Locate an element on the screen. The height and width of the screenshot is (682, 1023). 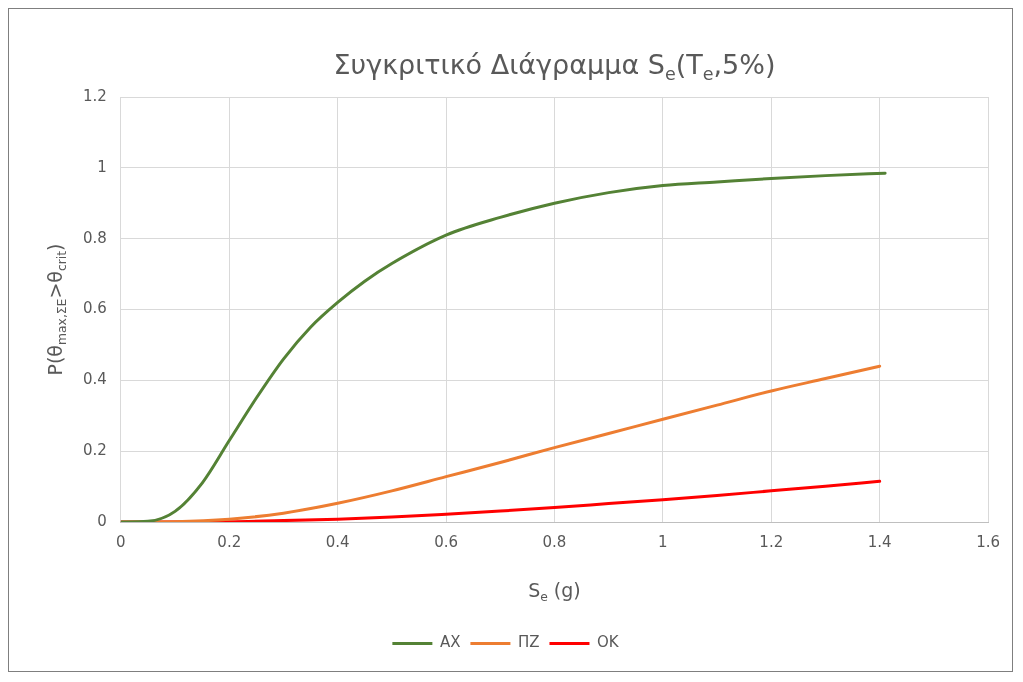
x-tick-label: 1.4 is located at coordinates (879, 541).